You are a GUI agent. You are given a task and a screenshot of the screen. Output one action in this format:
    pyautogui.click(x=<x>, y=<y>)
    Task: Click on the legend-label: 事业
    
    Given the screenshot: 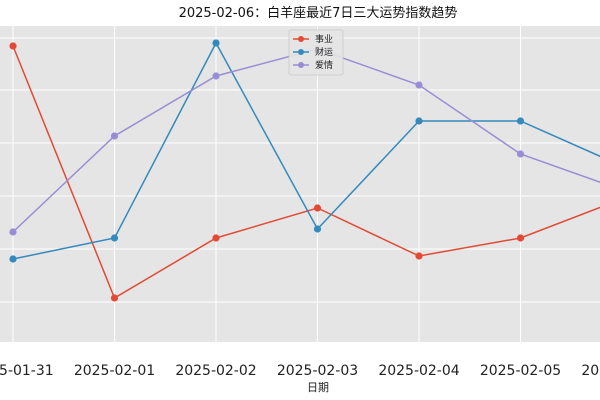 What is the action you would take?
    pyautogui.click(x=324, y=39)
    